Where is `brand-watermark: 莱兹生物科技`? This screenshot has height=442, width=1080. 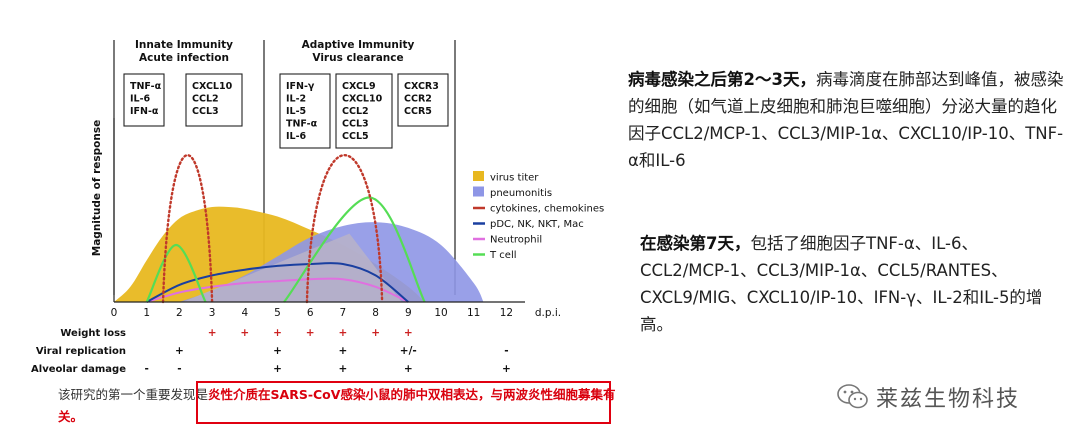 brand-watermark: 莱兹生物科技 is located at coordinates (928, 397).